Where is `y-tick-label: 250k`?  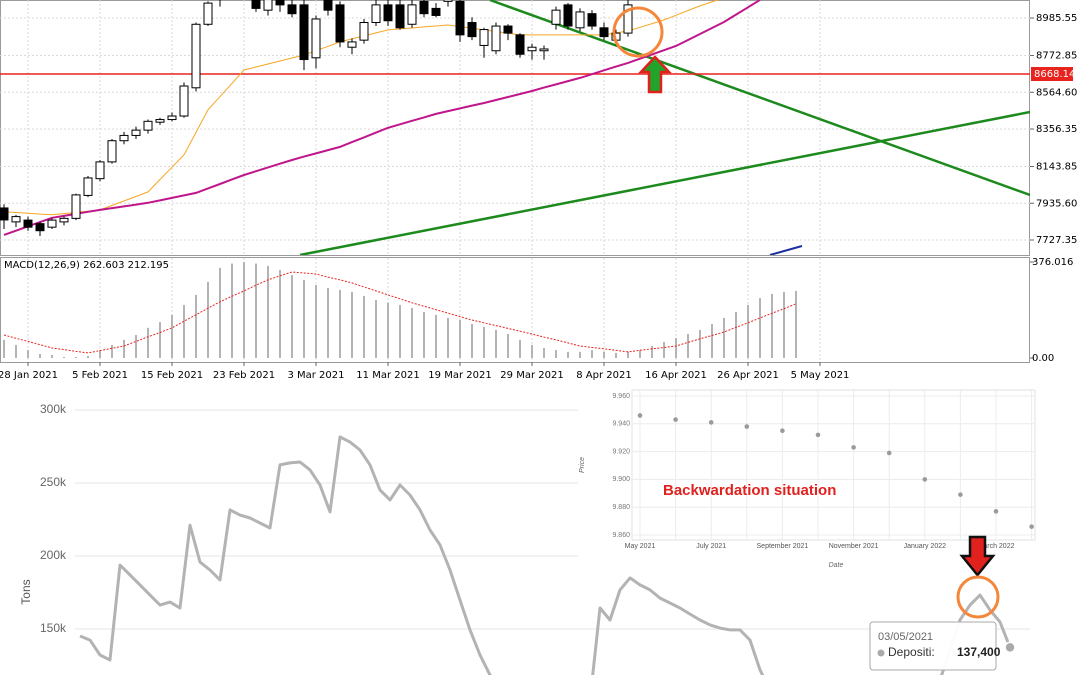 y-tick-label: 250k is located at coordinates (53, 482).